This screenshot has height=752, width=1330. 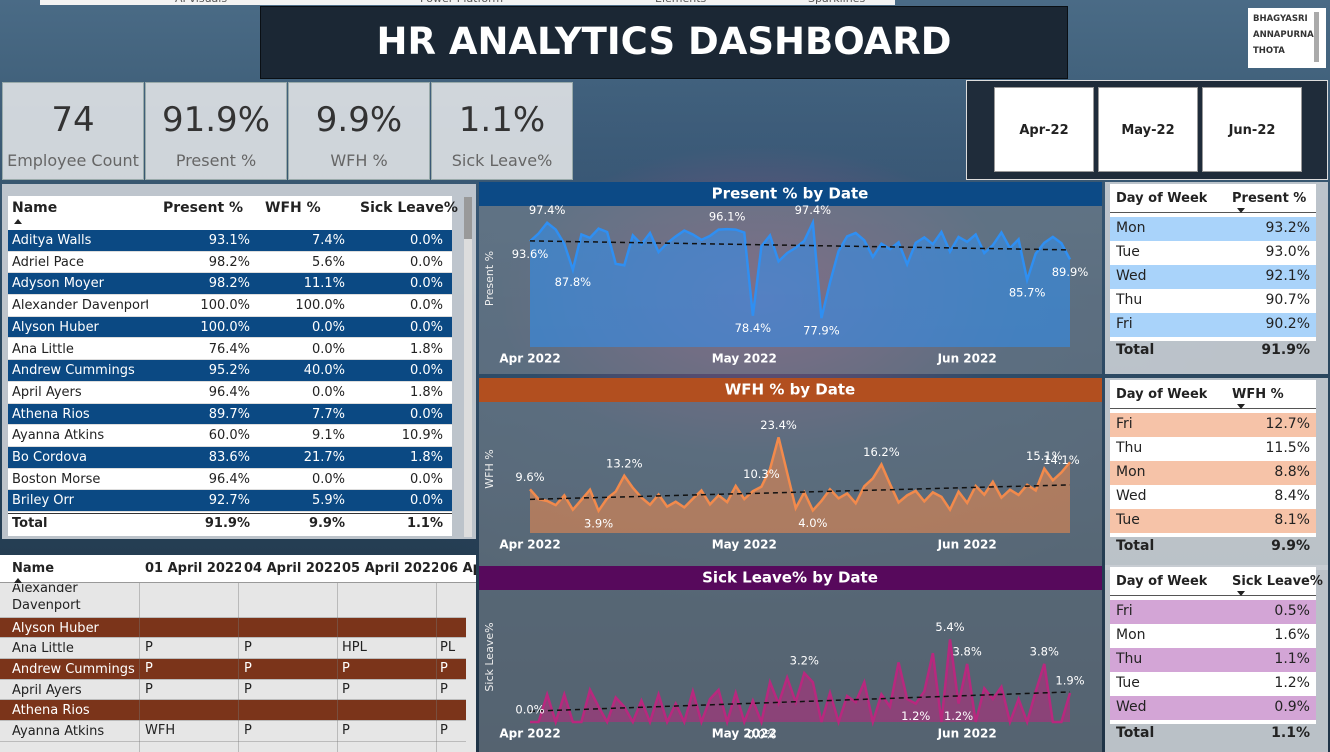 I want to click on author-scroll, so click(x=1316, y=37).